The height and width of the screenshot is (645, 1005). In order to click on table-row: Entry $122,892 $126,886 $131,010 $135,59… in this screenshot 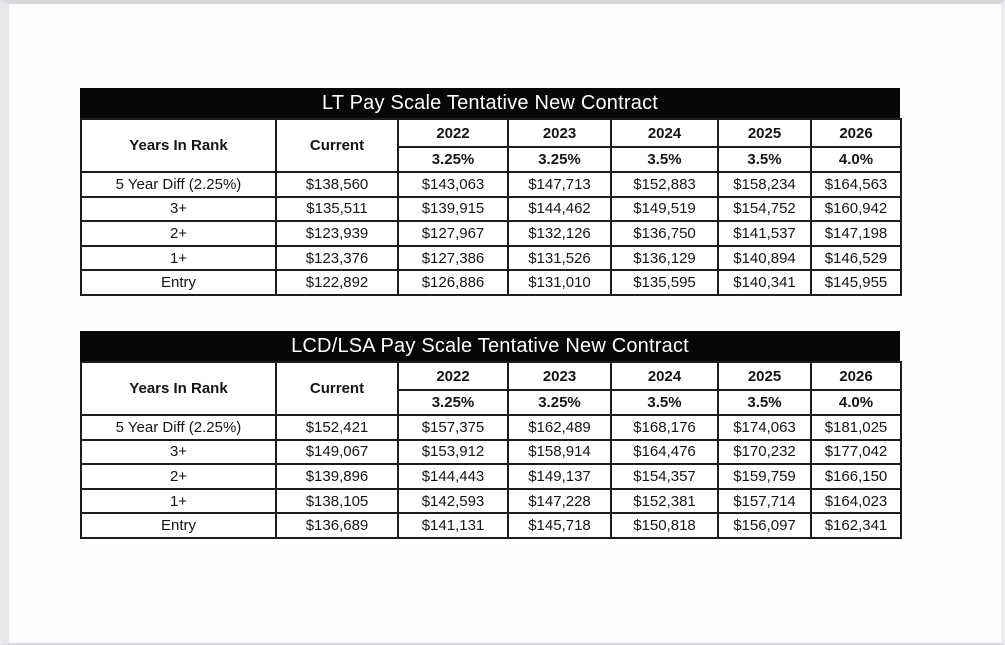, I will do `click(491, 282)`.